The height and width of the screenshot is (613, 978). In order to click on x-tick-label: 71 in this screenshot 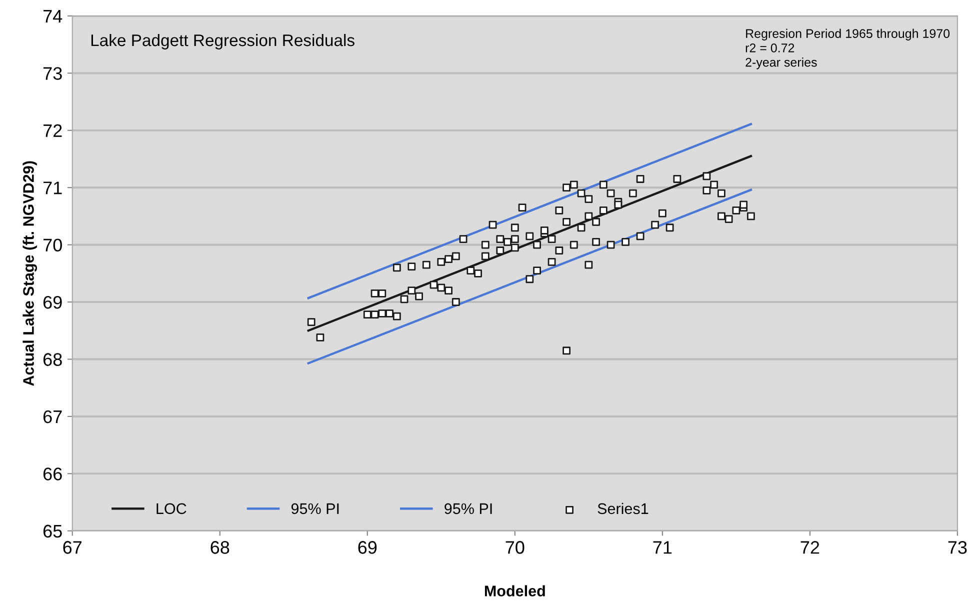, I will do `click(662, 547)`.